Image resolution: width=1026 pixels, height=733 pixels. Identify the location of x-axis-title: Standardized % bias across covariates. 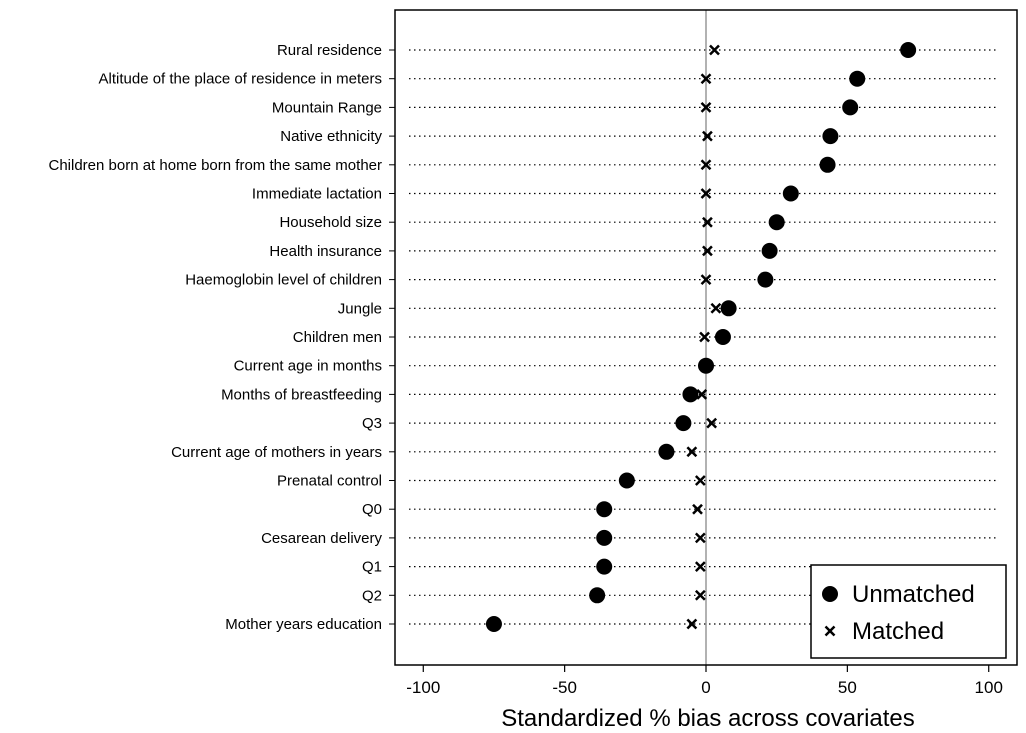
(708, 718).